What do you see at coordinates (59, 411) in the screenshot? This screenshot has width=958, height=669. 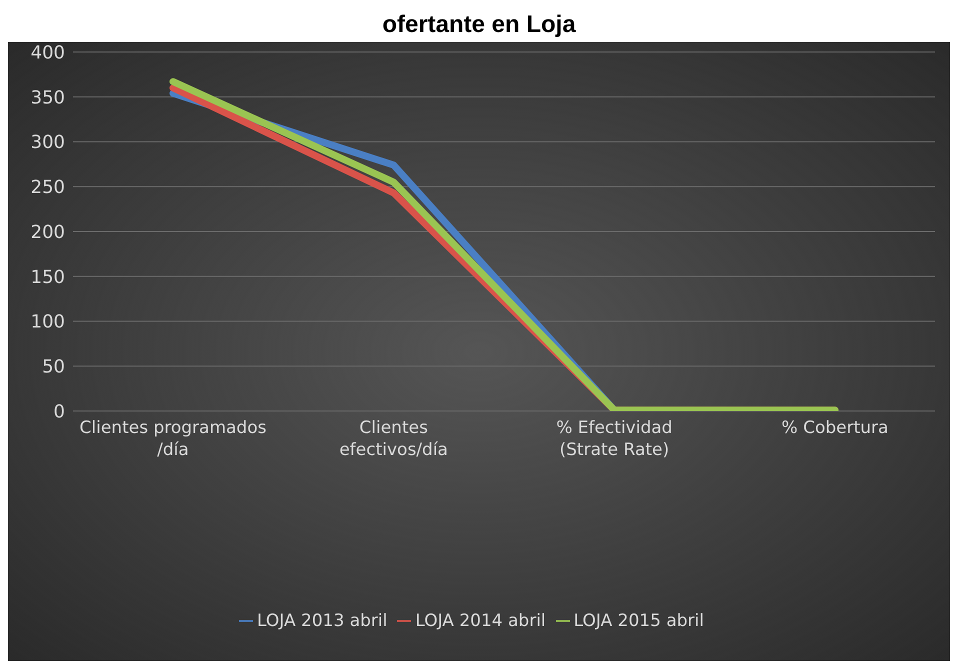 I see `y-tick-label: 0` at bounding box center [59, 411].